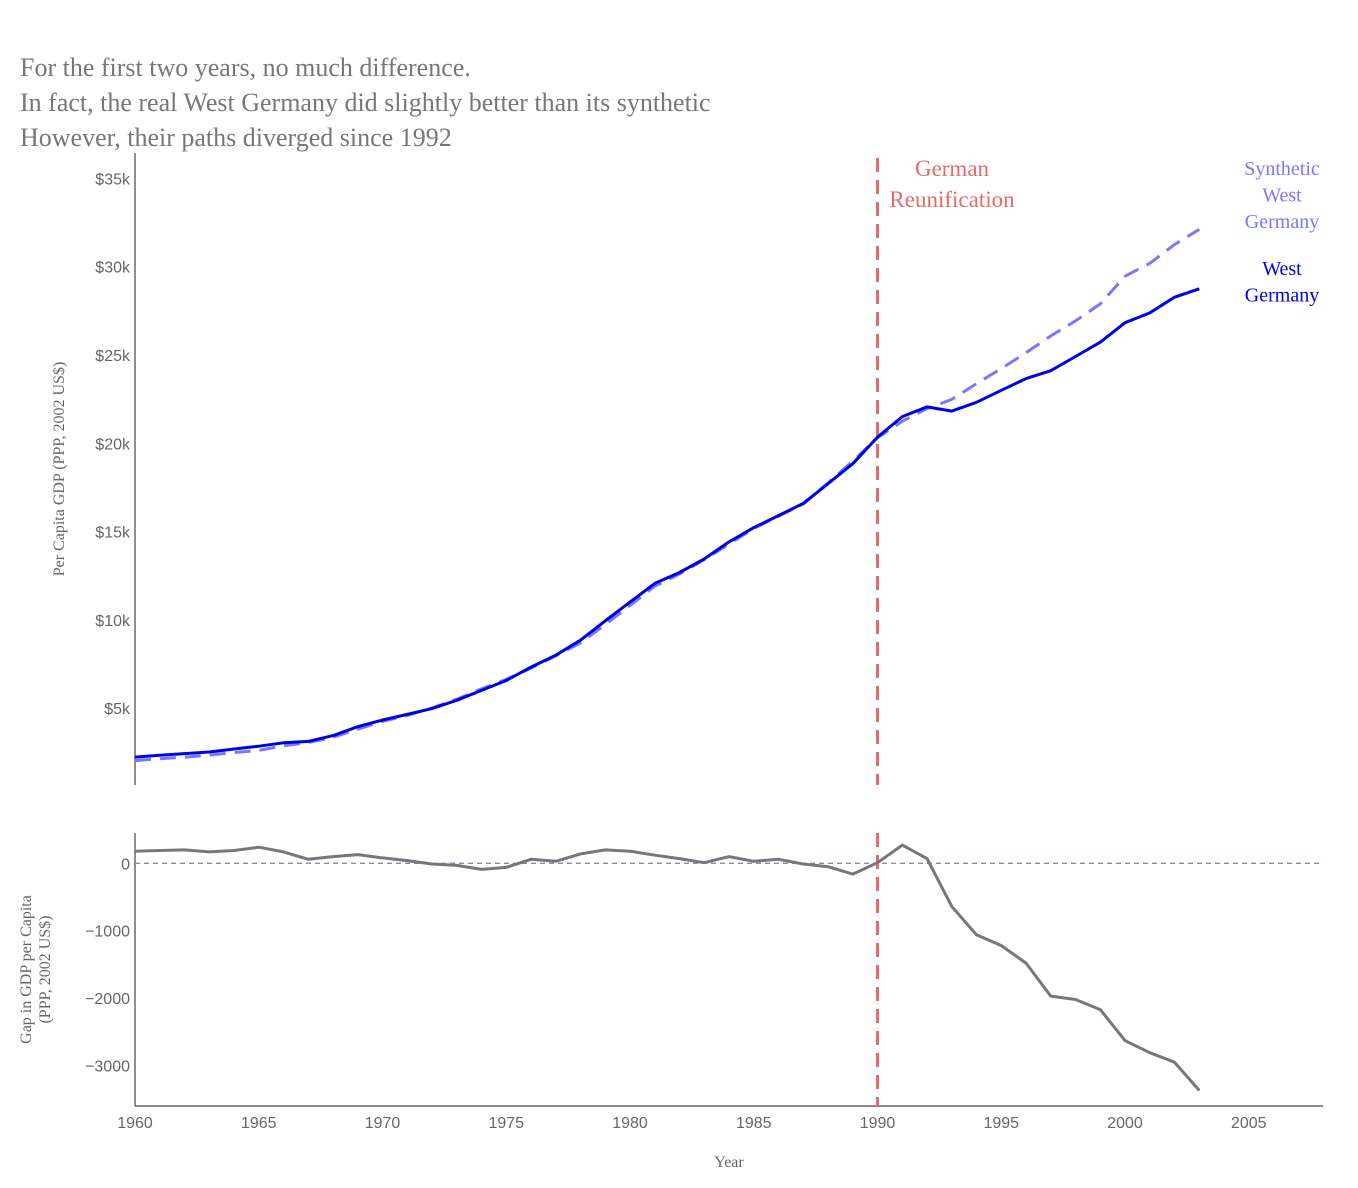  What do you see at coordinates (630, 1123) in the screenshot?
I see `x-tick-label: 1980` at bounding box center [630, 1123].